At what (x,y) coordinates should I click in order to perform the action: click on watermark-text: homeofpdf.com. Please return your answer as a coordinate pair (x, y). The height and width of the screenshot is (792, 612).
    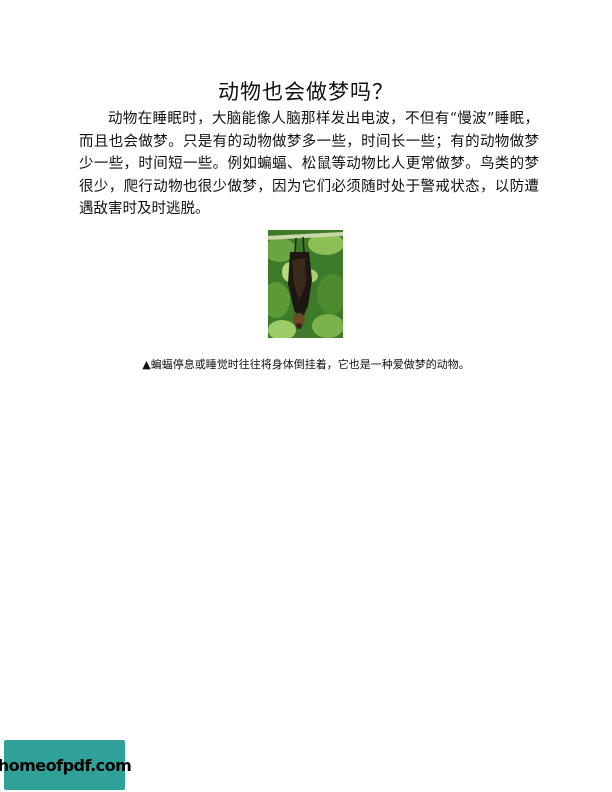
    Looking at the image, I should click on (66, 765).